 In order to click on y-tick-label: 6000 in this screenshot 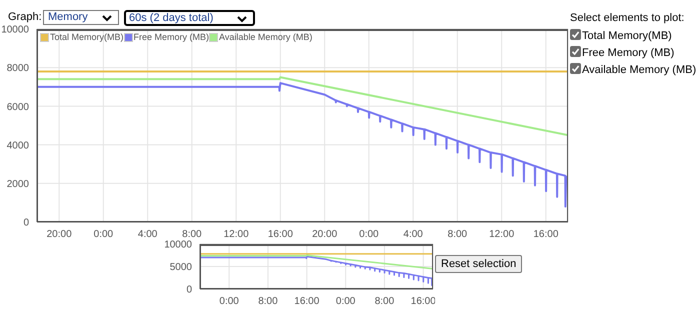, I will do `click(18, 107)`.